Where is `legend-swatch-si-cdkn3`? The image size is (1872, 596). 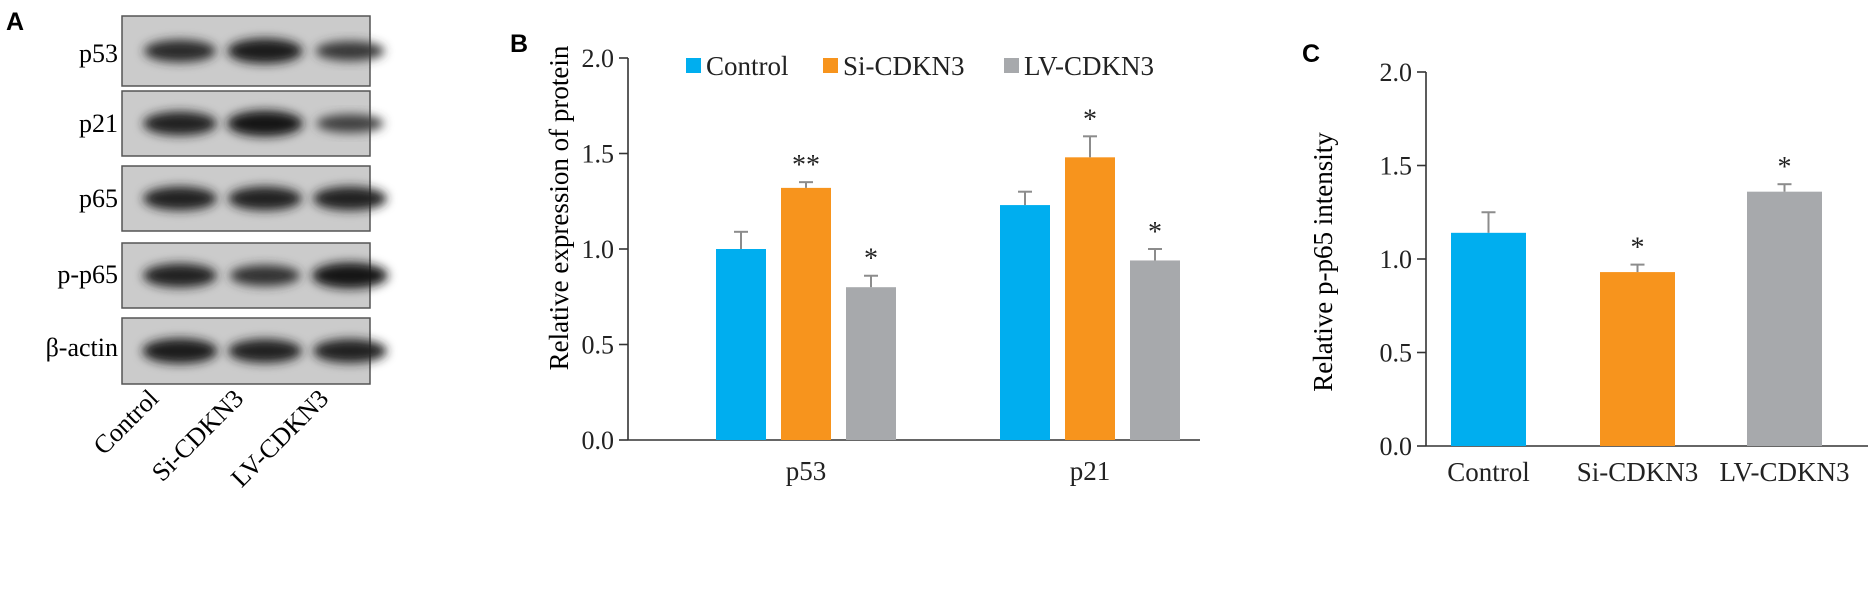
legend-swatch-si-cdkn3 is located at coordinates (830, 65).